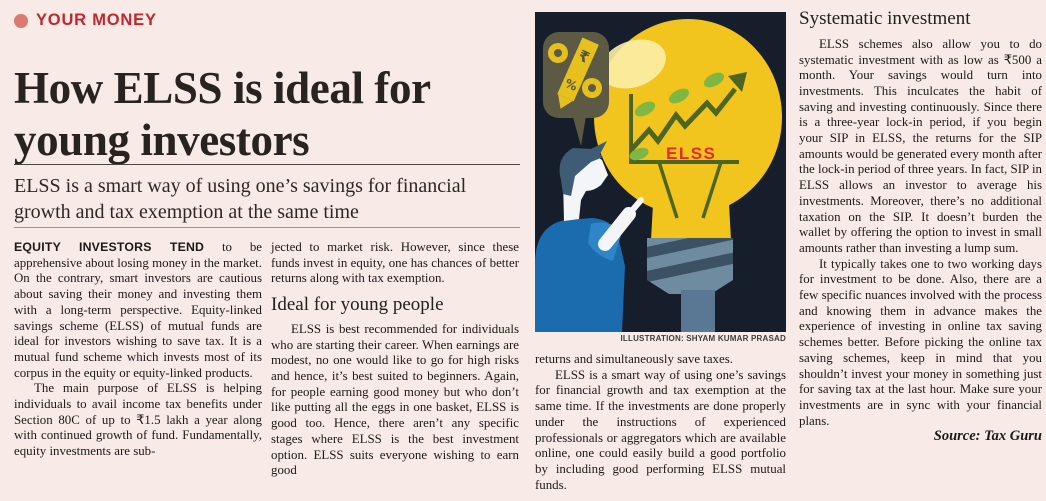  I want to click on section-heading-systematic: Systematic investment, so click(885, 18).